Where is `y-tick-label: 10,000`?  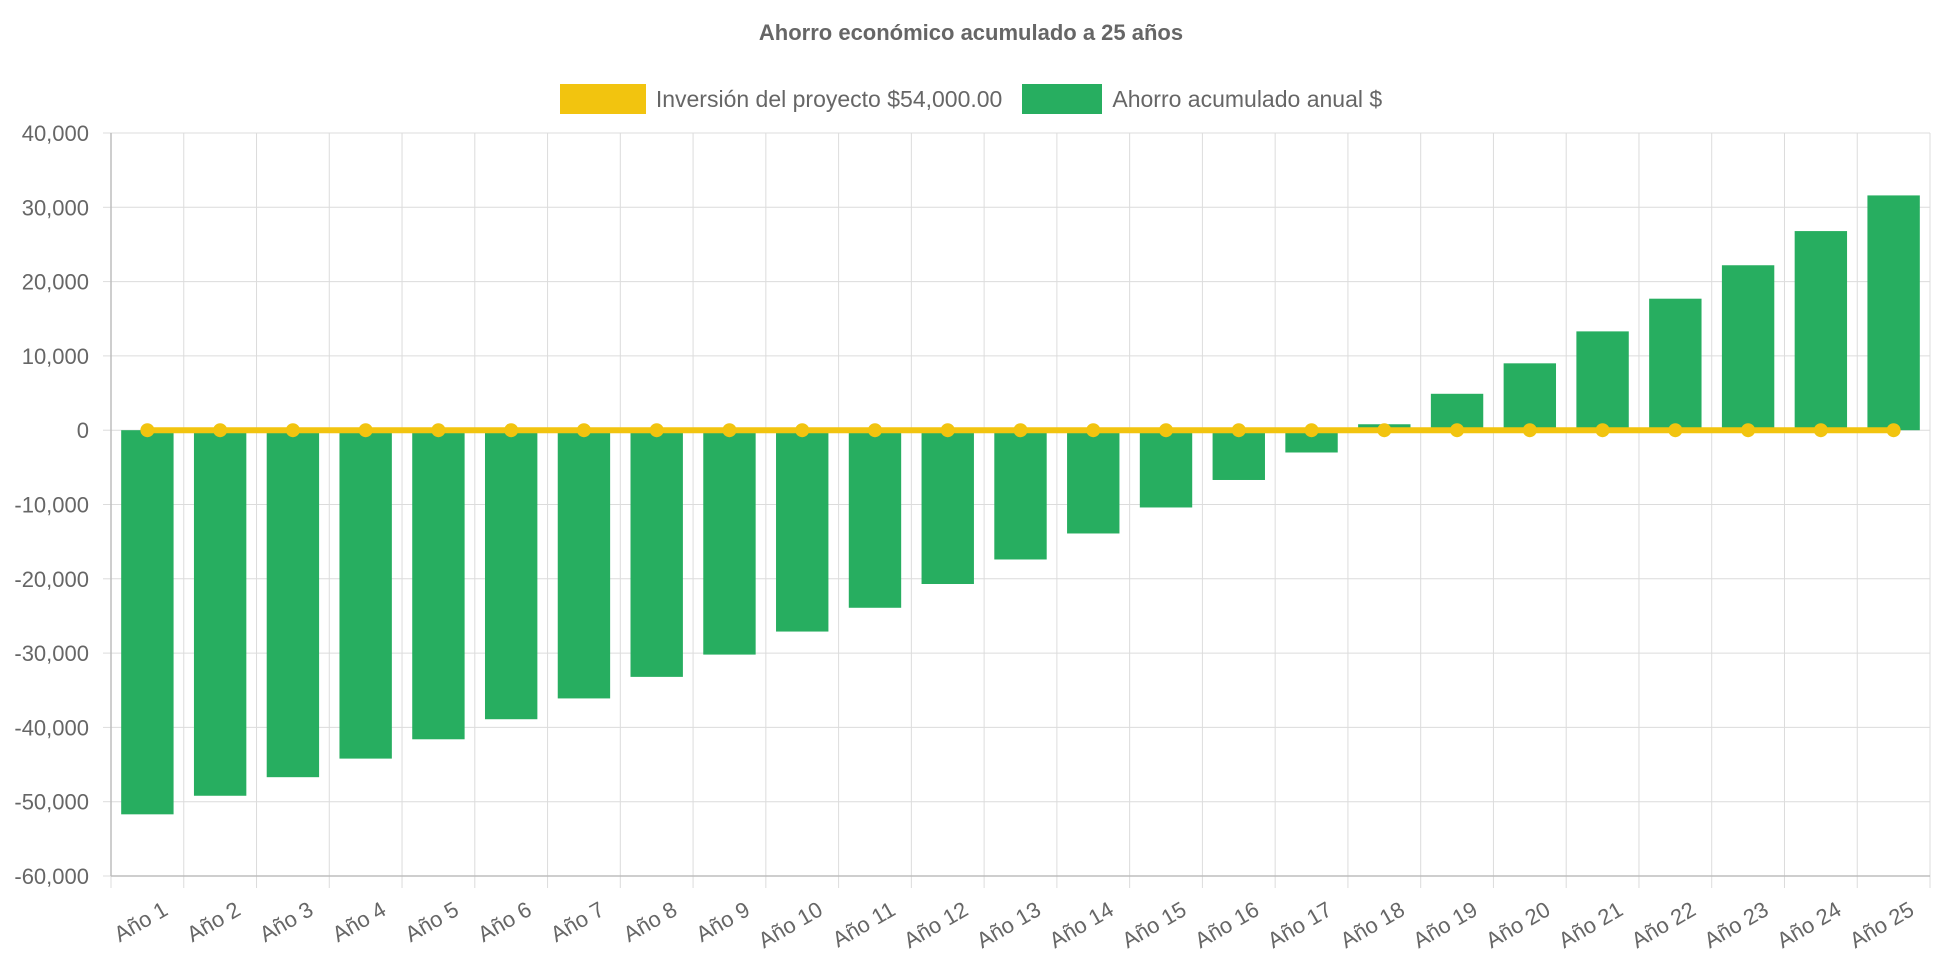
y-tick-label: 10,000 is located at coordinates (55, 356).